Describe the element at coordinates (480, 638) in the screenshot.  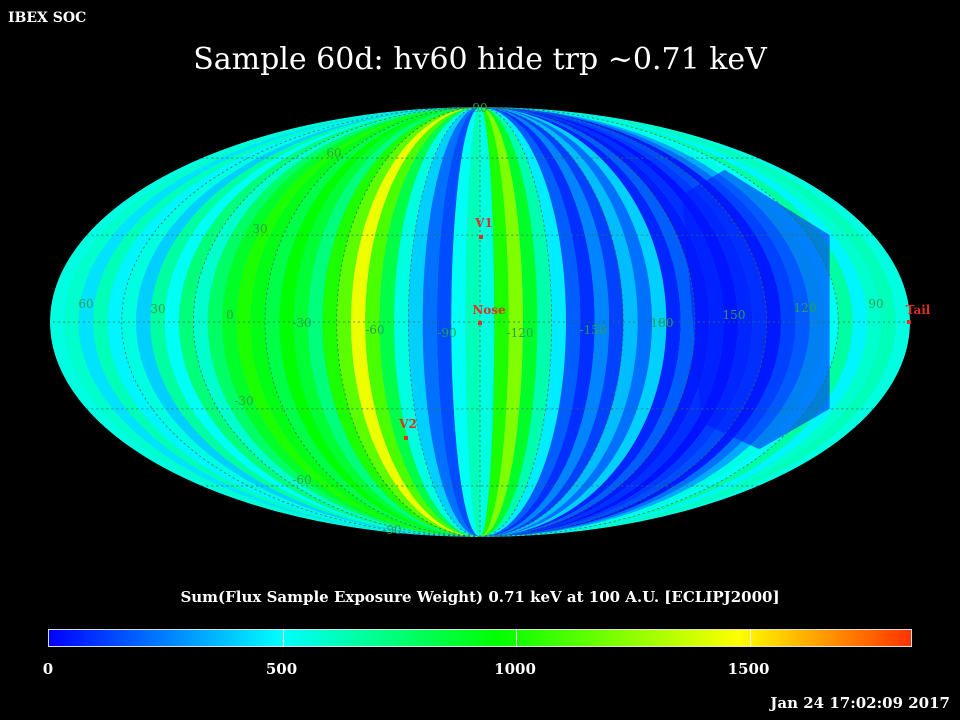
I see `colorbar` at that location.